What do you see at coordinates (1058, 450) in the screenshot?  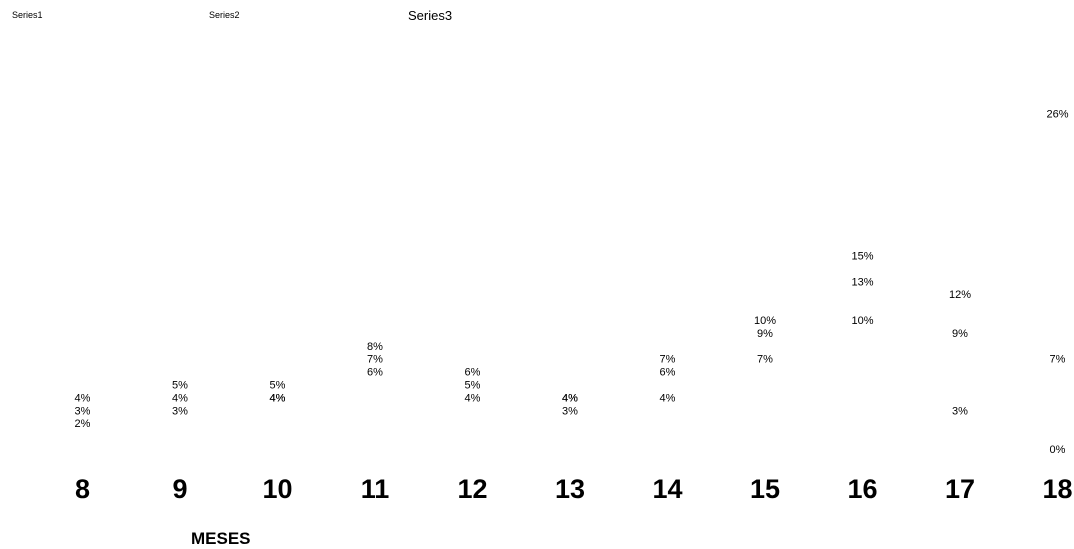 I see `data-label: 0%` at bounding box center [1058, 450].